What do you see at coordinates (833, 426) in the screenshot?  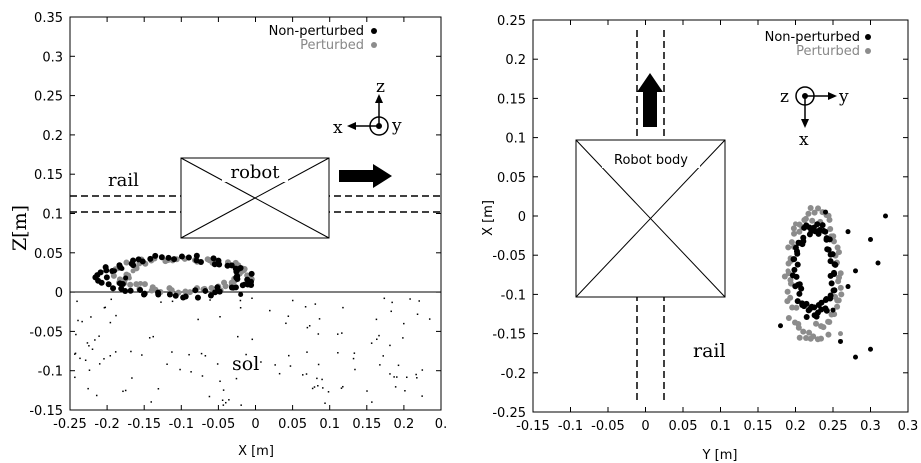 I see `right-x-tick-label: 0.25` at bounding box center [833, 426].